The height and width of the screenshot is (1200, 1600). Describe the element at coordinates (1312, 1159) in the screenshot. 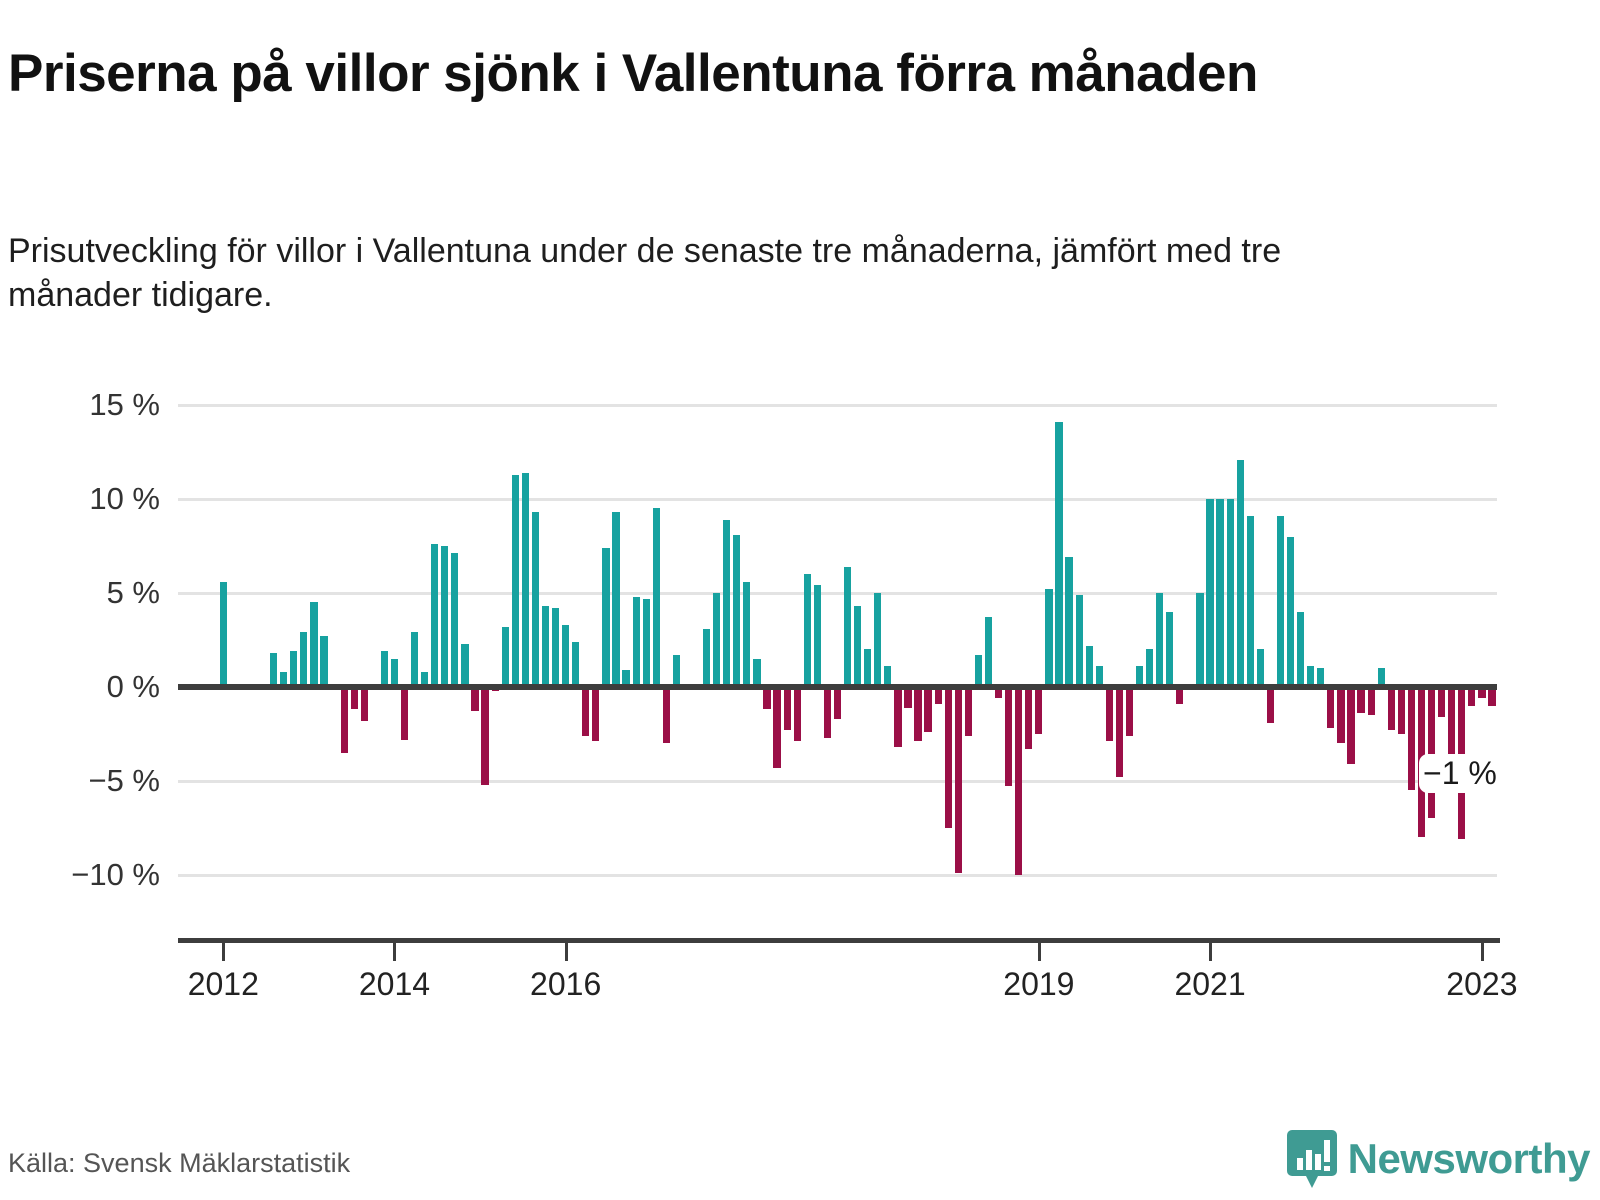

I see `bar-chart-speech-bubble-icon` at that location.